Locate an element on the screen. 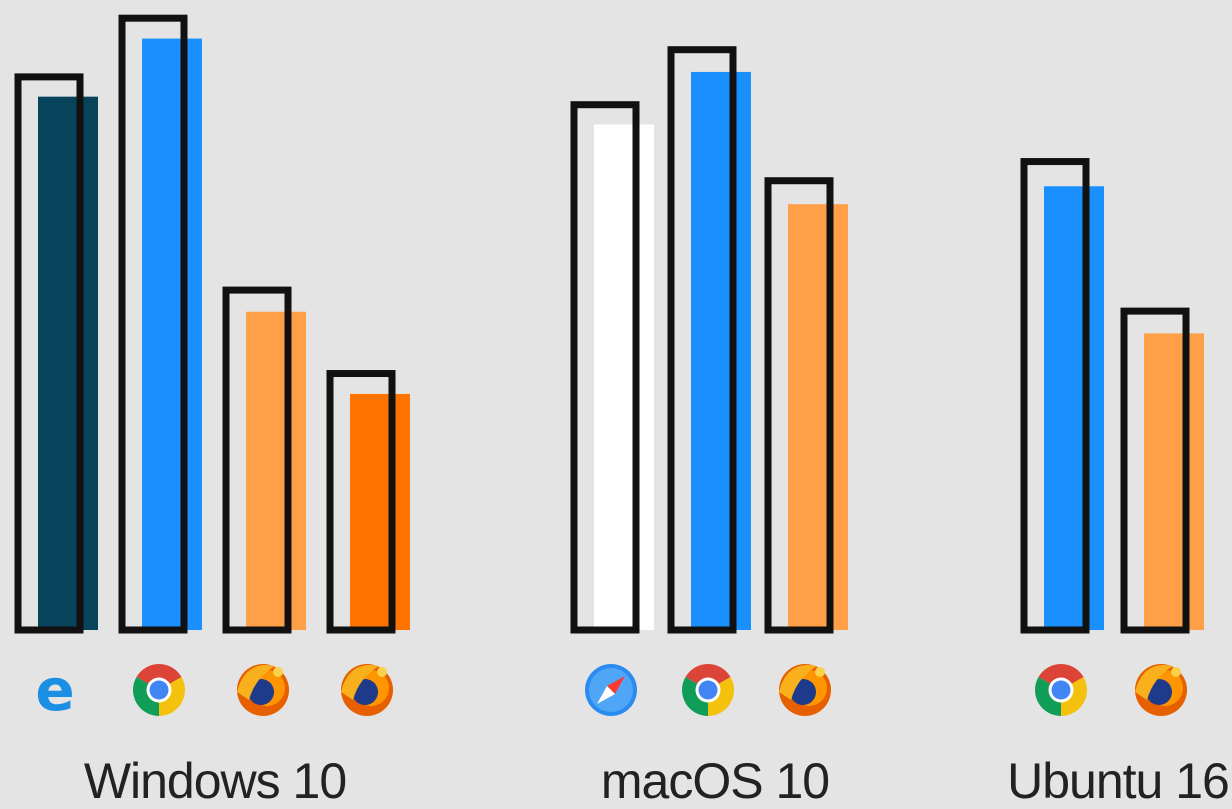 Image resolution: width=1232 pixels, height=809 pixels. safari-icon is located at coordinates (611, 690).